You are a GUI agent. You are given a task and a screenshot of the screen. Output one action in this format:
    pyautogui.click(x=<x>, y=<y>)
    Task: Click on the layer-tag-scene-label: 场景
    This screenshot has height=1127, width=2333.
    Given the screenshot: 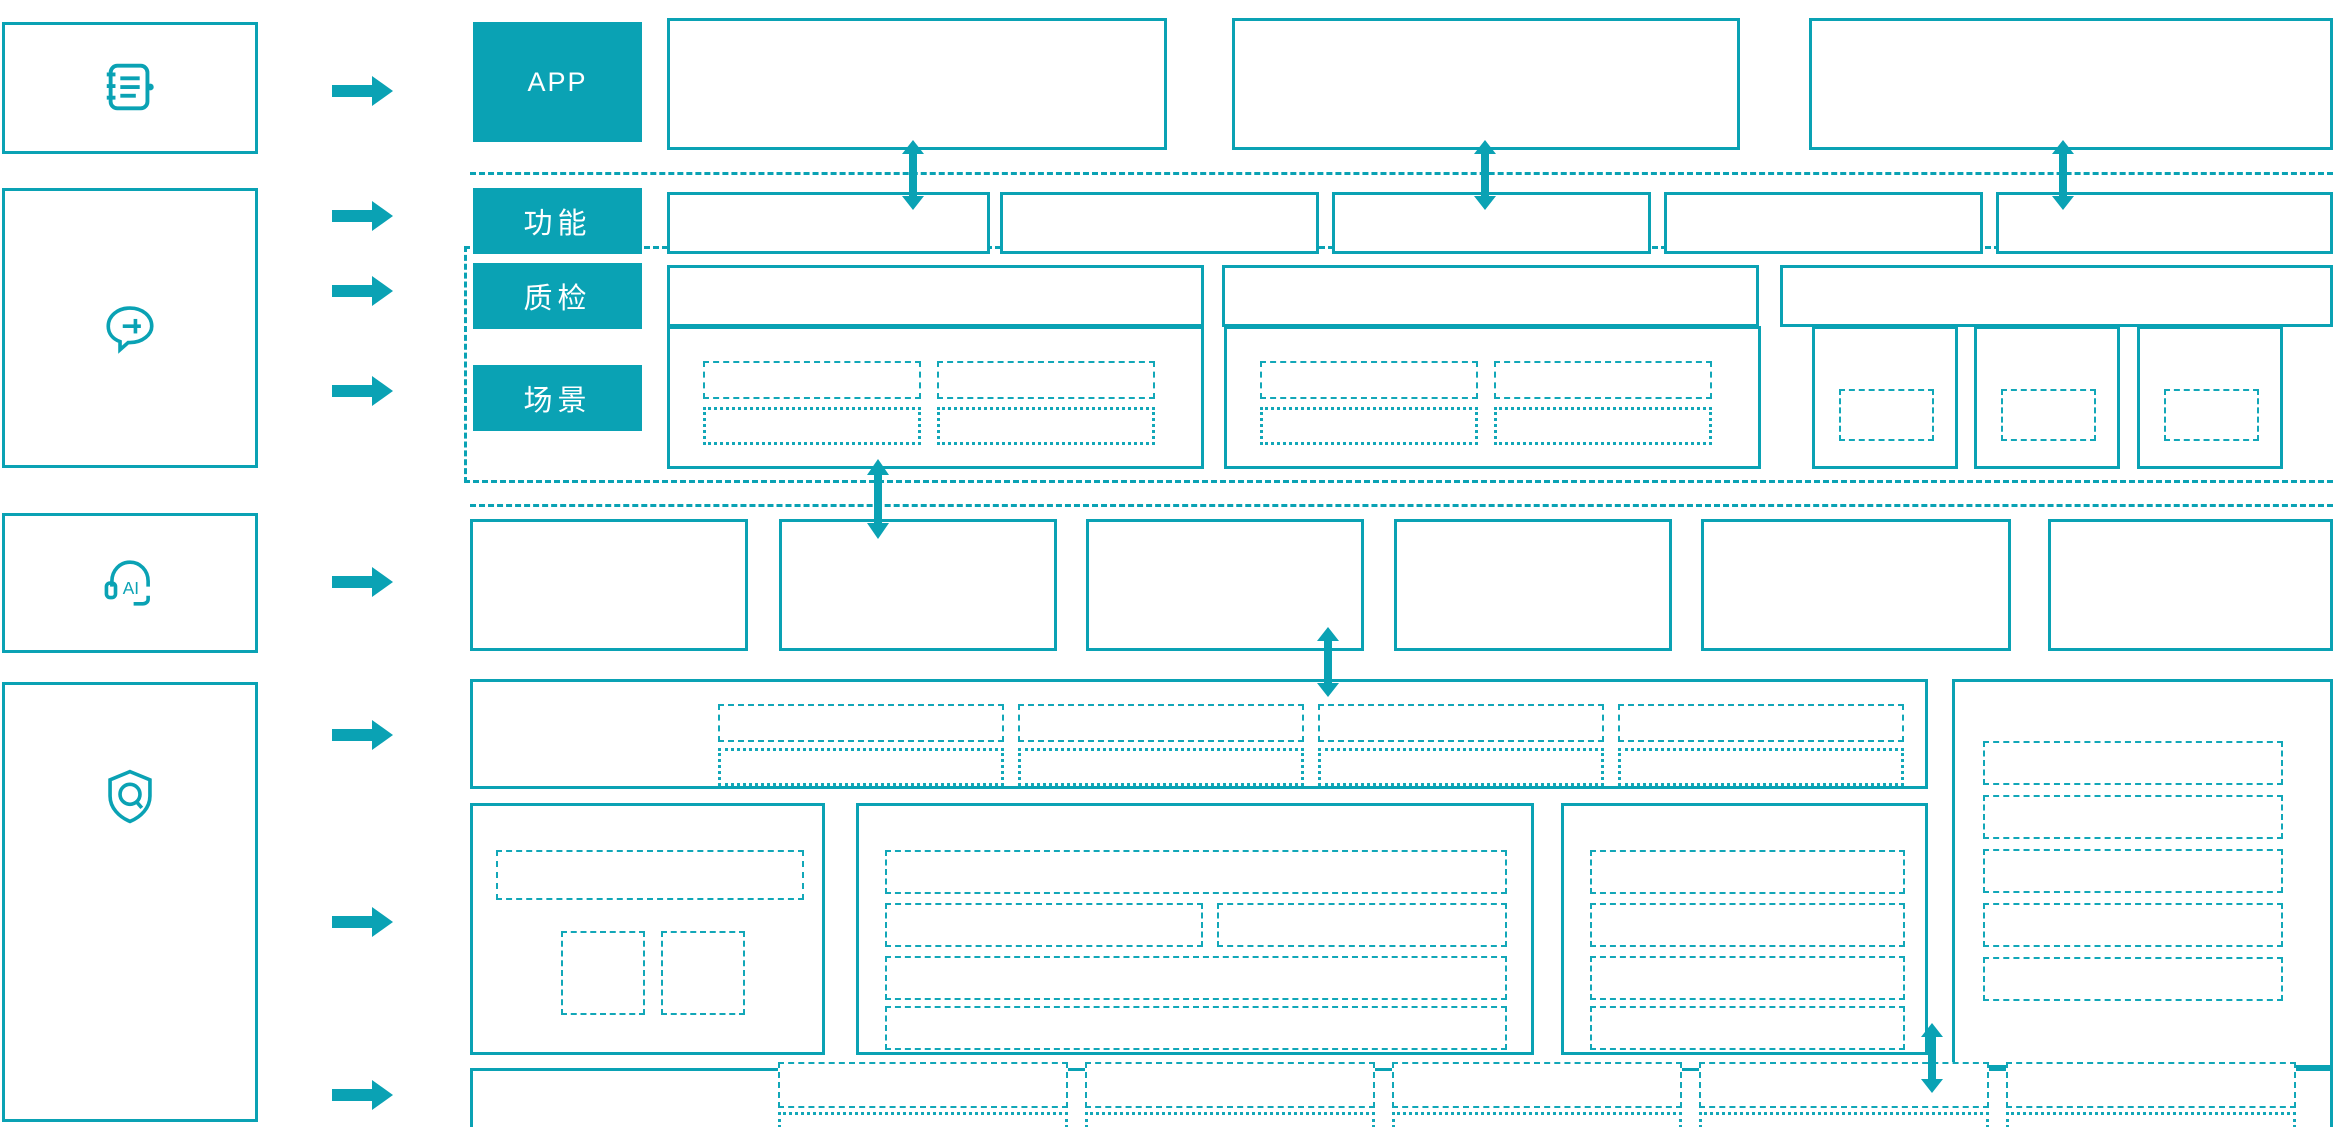 What is the action you would take?
    pyautogui.click(x=557, y=401)
    